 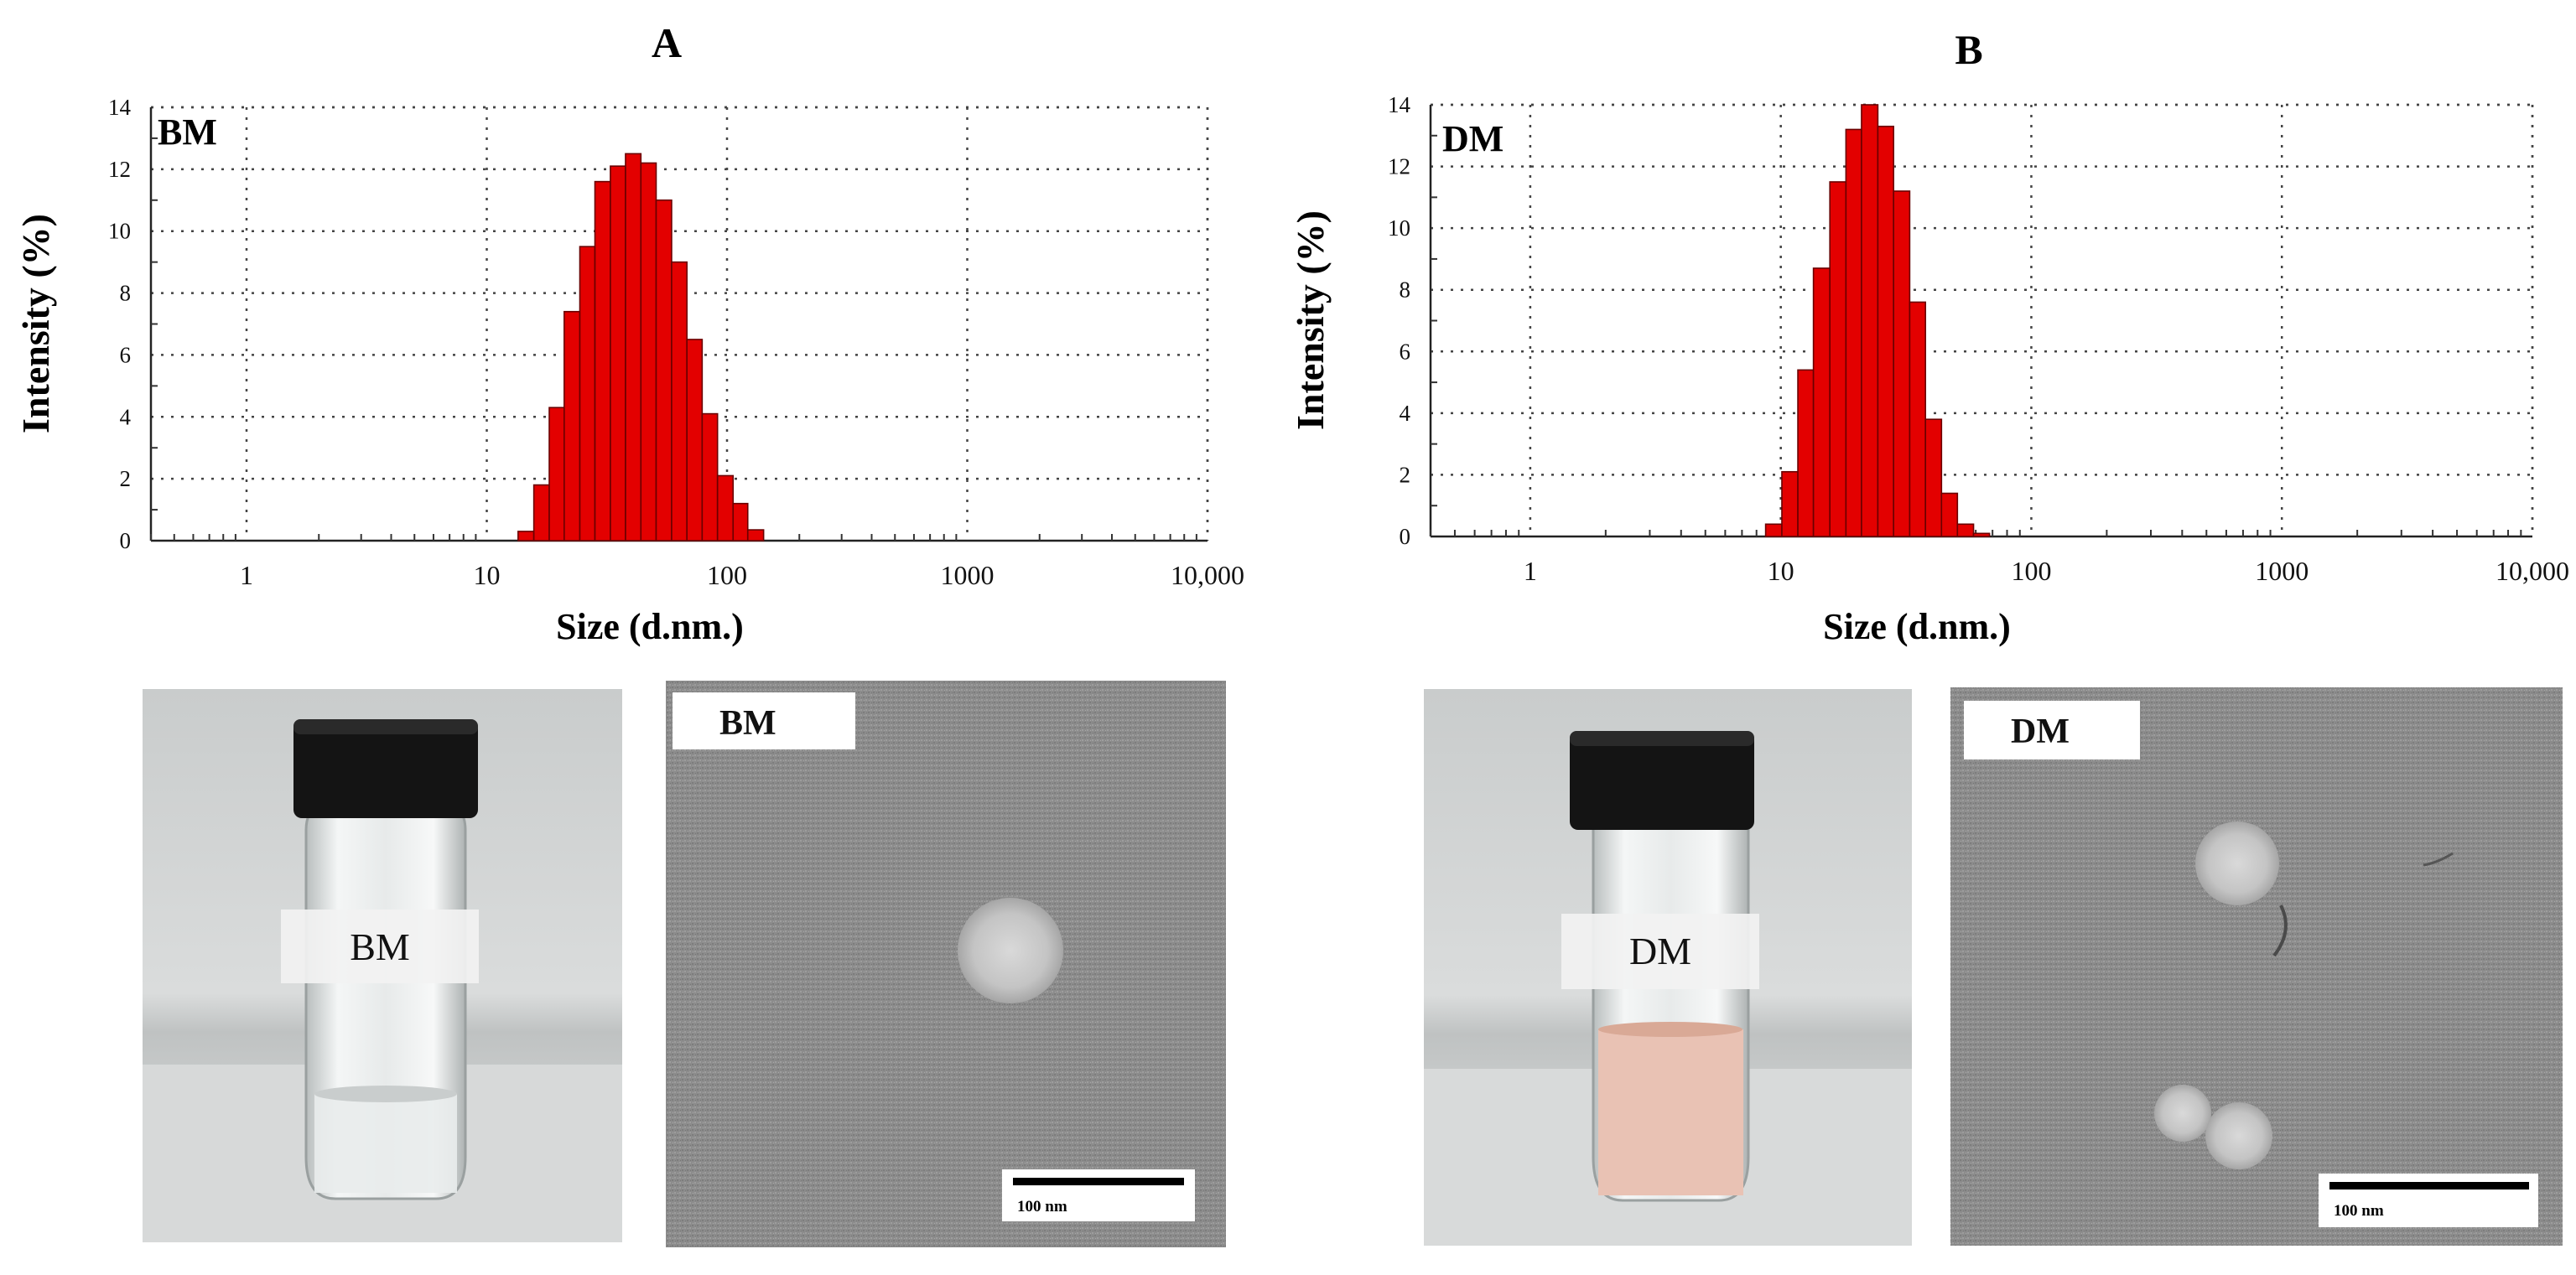 What do you see at coordinates (1670, 1112) in the screenshot?
I see `solution-dm` at bounding box center [1670, 1112].